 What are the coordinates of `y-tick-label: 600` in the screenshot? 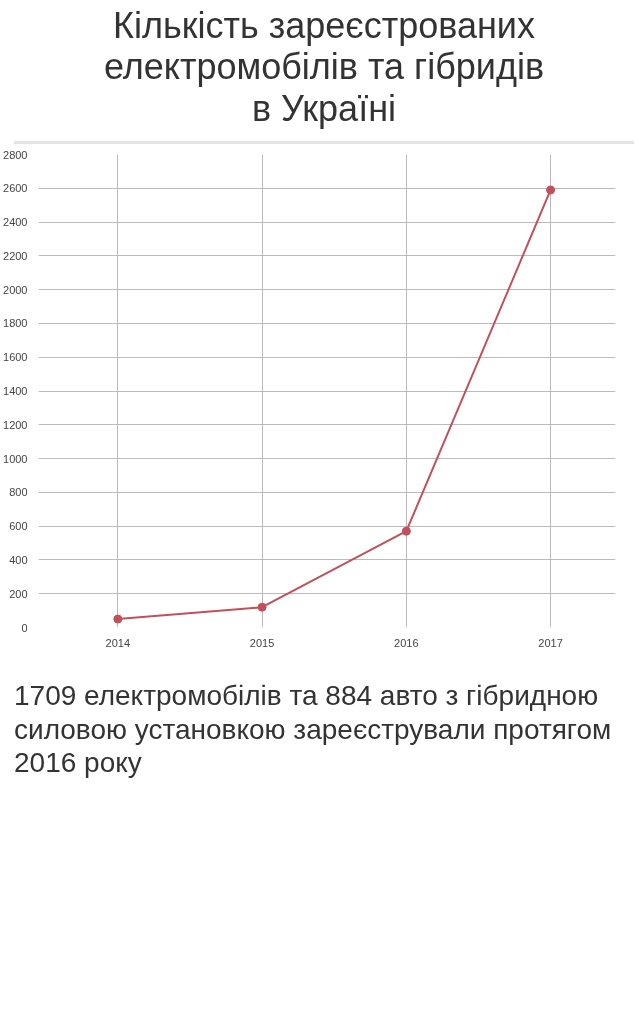 It's located at (18, 526).